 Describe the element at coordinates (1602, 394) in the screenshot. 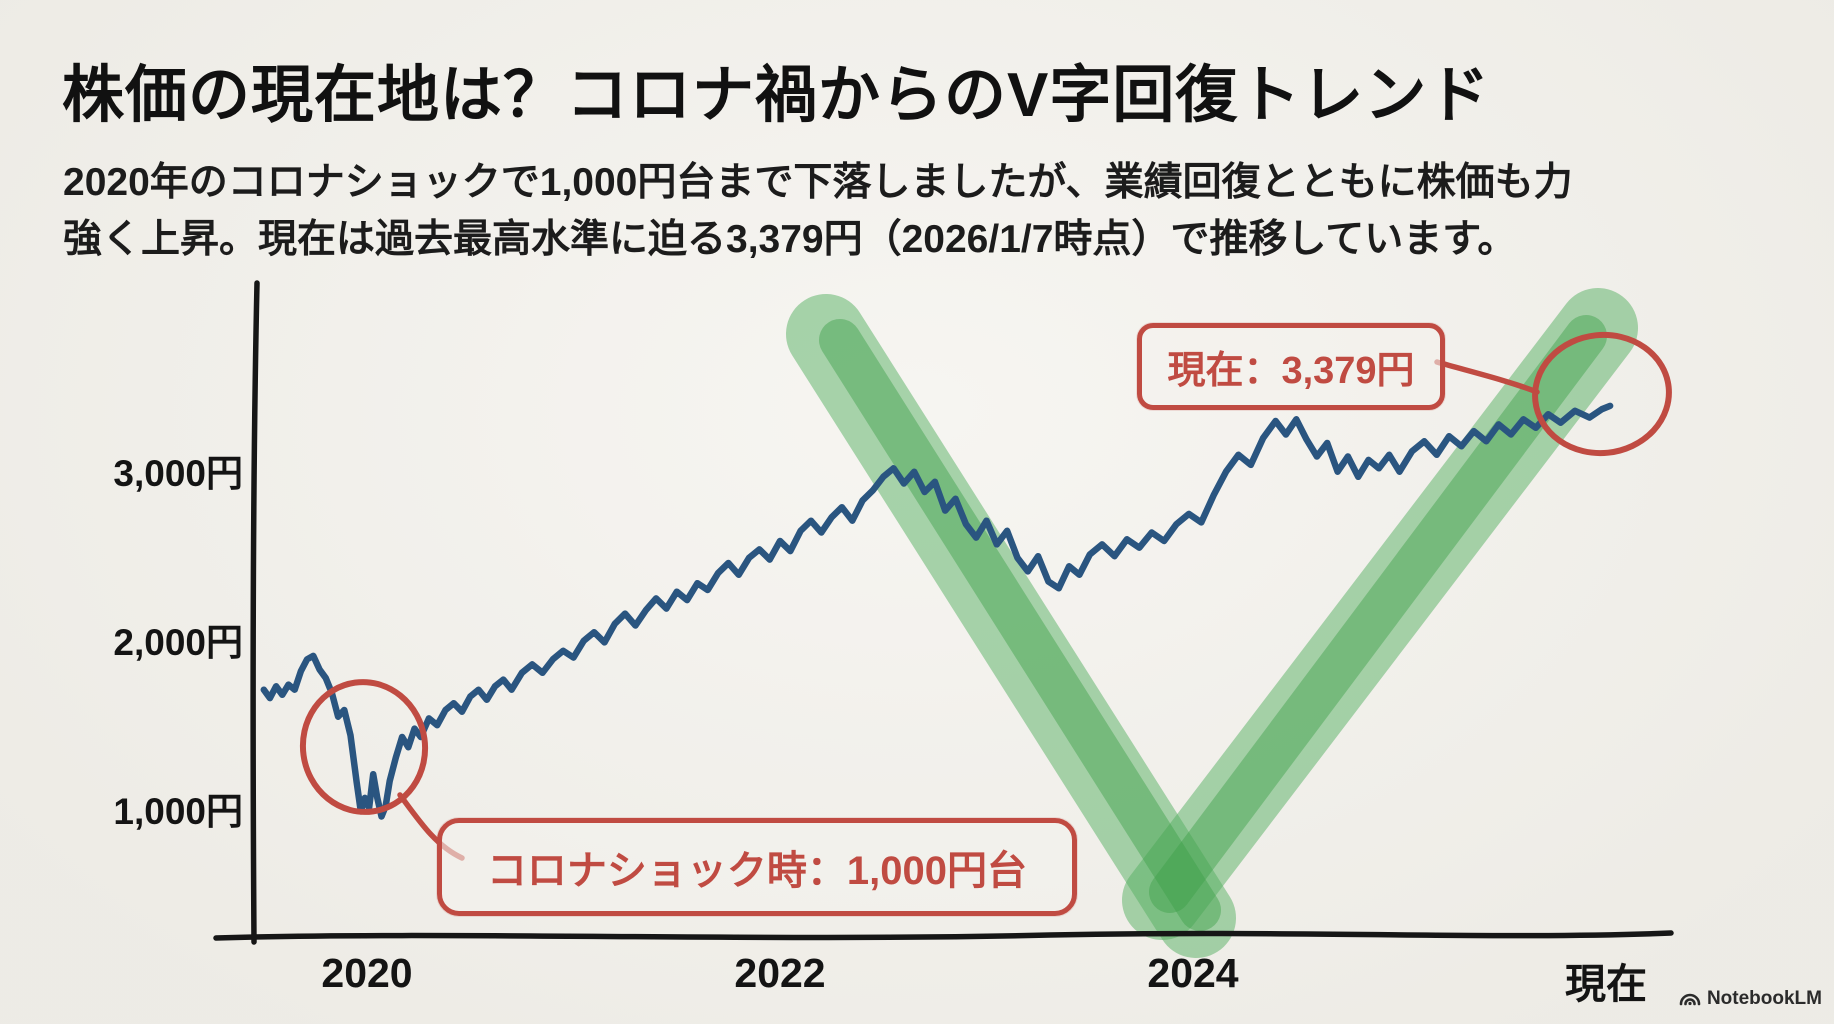

I see `current-price-circle` at that location.